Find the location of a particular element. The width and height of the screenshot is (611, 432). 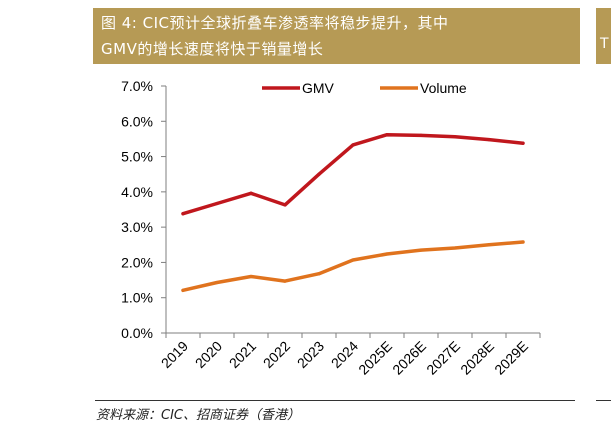

series-line-gmv is located at coordinates (353, 174).